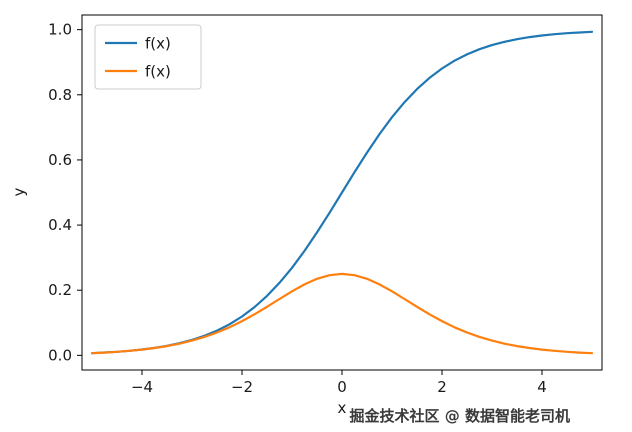 This screenshot has width=632, height=432. What do you see at coordinates (60, 290) in the screenshot?
I see `y-tick-label: 0.2` at bounding box center [60, 290].